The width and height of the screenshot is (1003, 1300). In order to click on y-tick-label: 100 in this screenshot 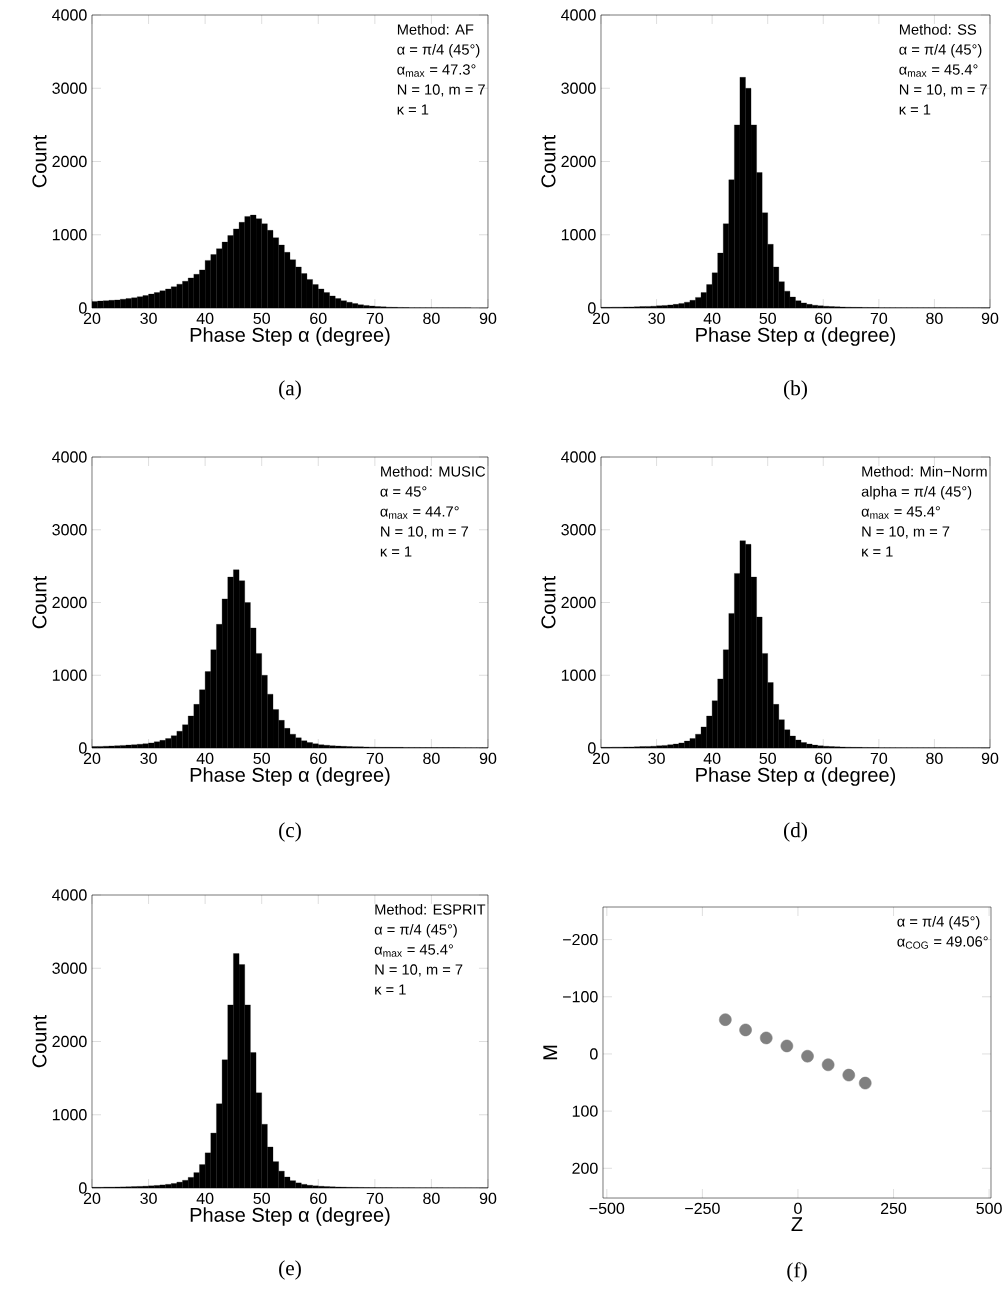, I will do `click(585, 1111)`.